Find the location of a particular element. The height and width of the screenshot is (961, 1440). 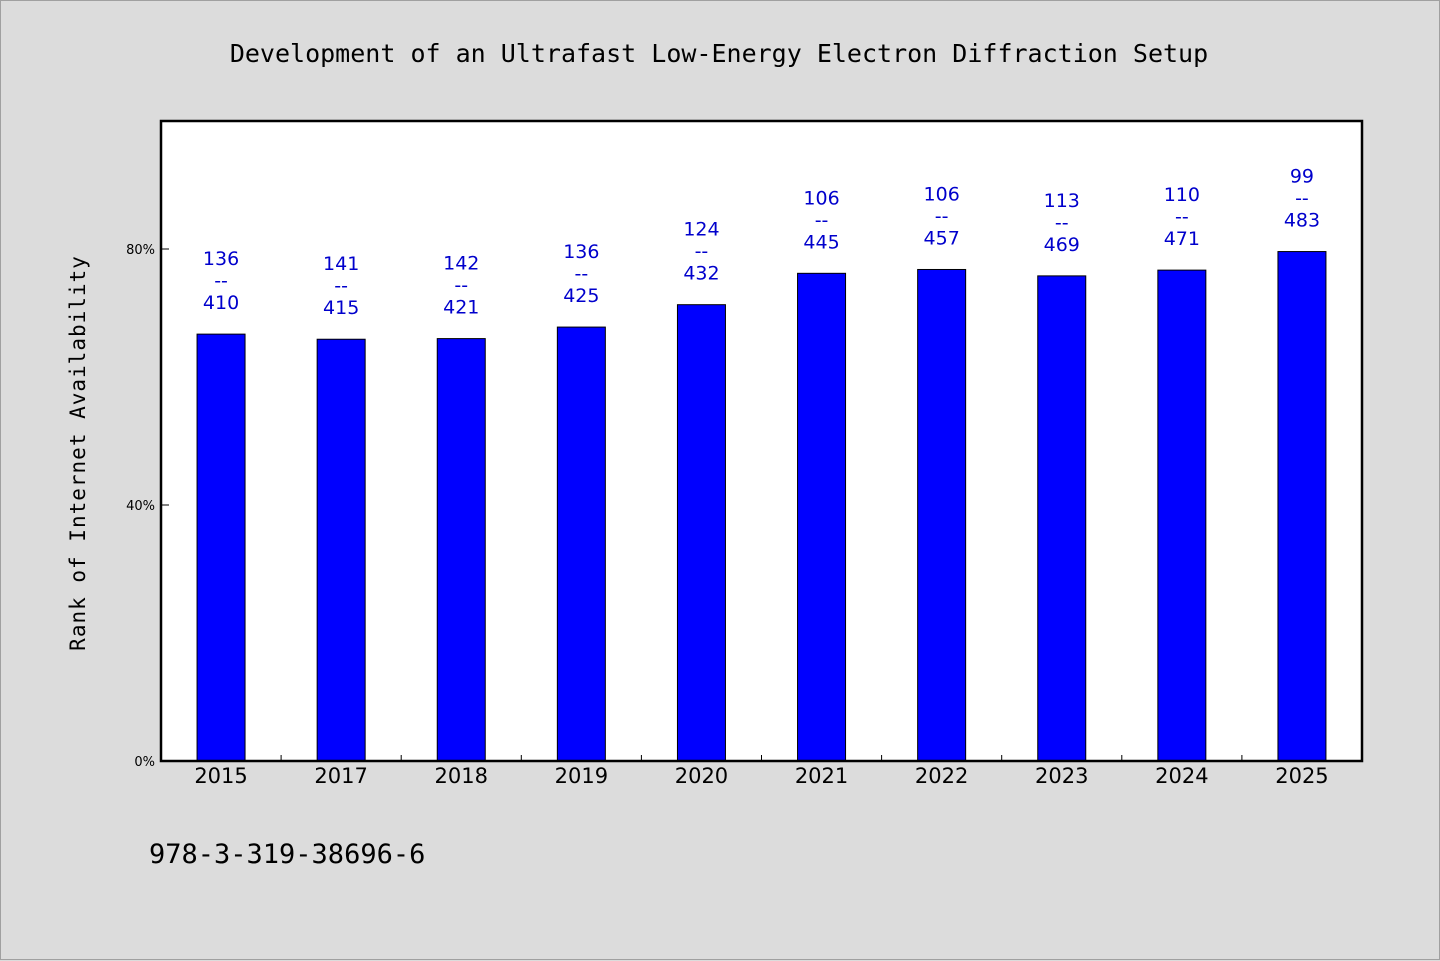

bar-2015 is located at coordinates (221, 547).